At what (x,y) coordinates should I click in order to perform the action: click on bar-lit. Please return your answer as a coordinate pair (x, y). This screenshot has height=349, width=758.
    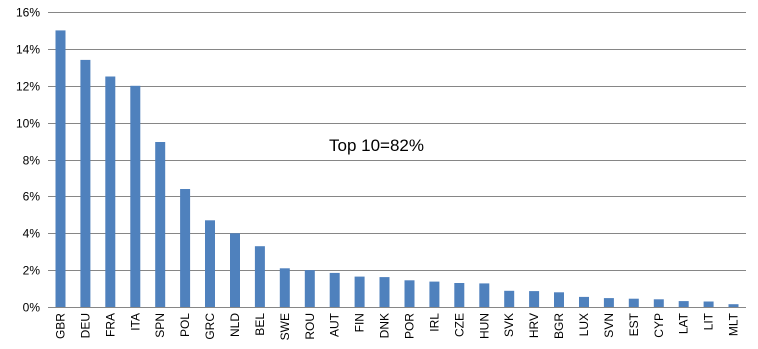
    Looking at the image, I should click on (708, 304).